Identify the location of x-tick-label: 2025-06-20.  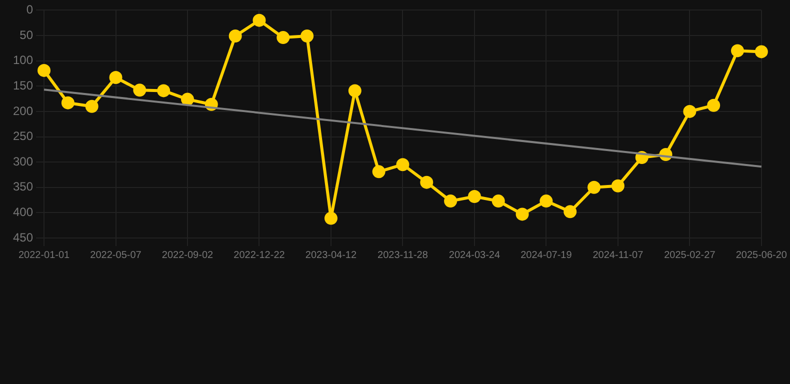
(762, 255).